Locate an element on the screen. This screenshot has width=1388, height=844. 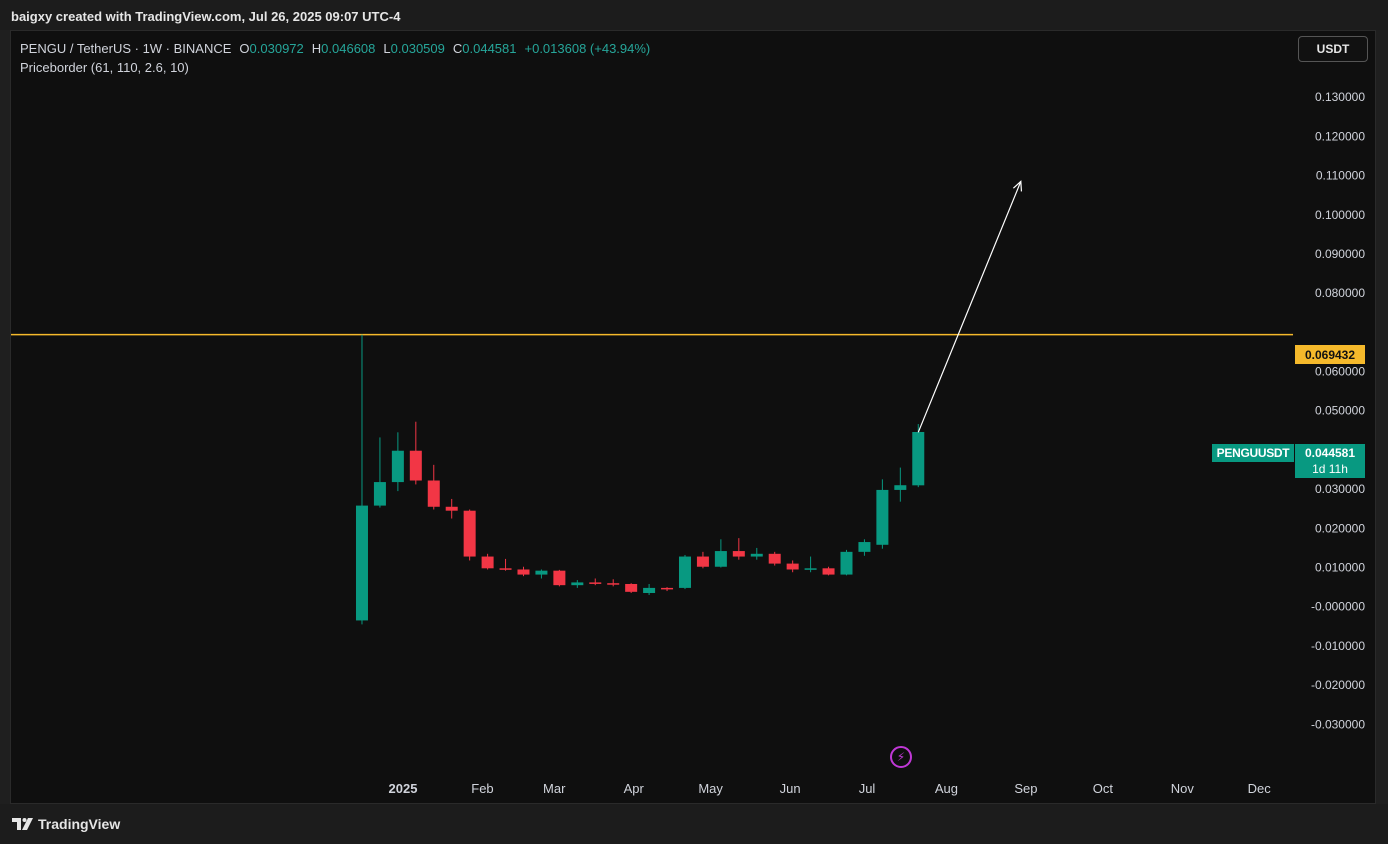
y-tick-label: 0.030000 is located at coordinates (1340, 489).